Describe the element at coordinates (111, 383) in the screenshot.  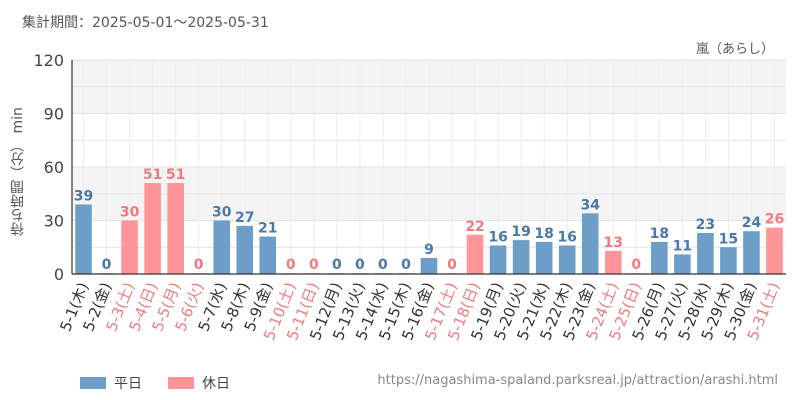
I see `legend-item-weekday: 平日` at that location.